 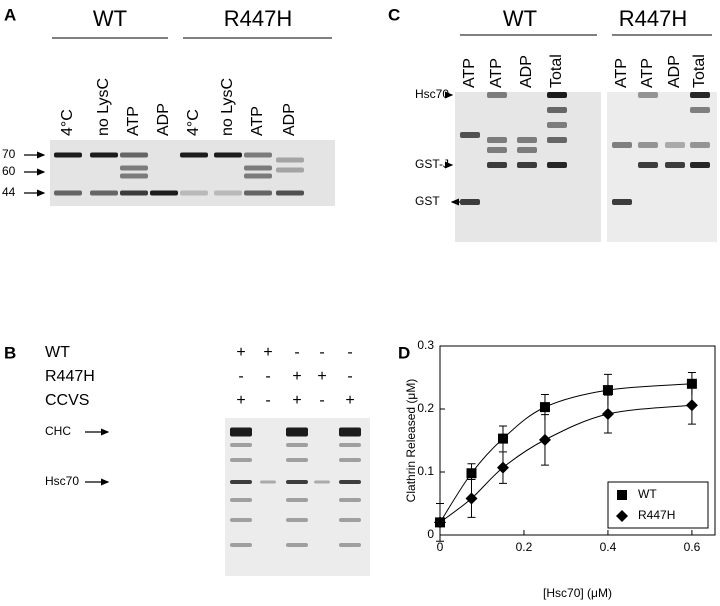 What do you see at coordinates (67, 400) in the screenshot?
I see `row-label: CCVS` at bounding box center [67, 400].